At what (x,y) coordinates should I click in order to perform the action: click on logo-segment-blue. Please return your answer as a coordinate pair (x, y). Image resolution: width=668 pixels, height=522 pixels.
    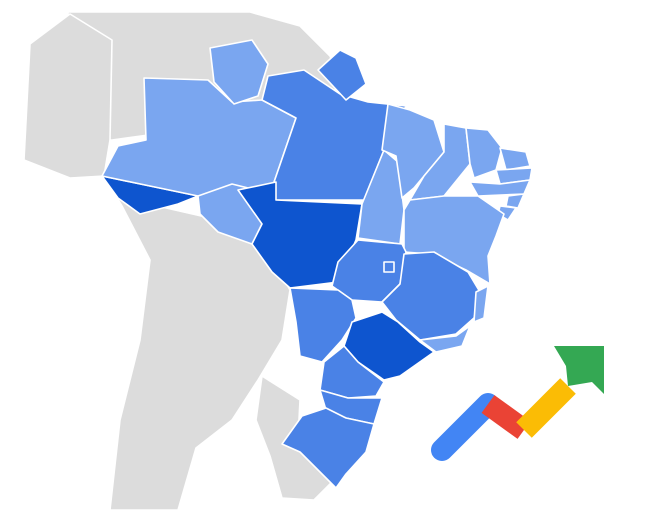
    Looking at the image, I should click on (465, 427).